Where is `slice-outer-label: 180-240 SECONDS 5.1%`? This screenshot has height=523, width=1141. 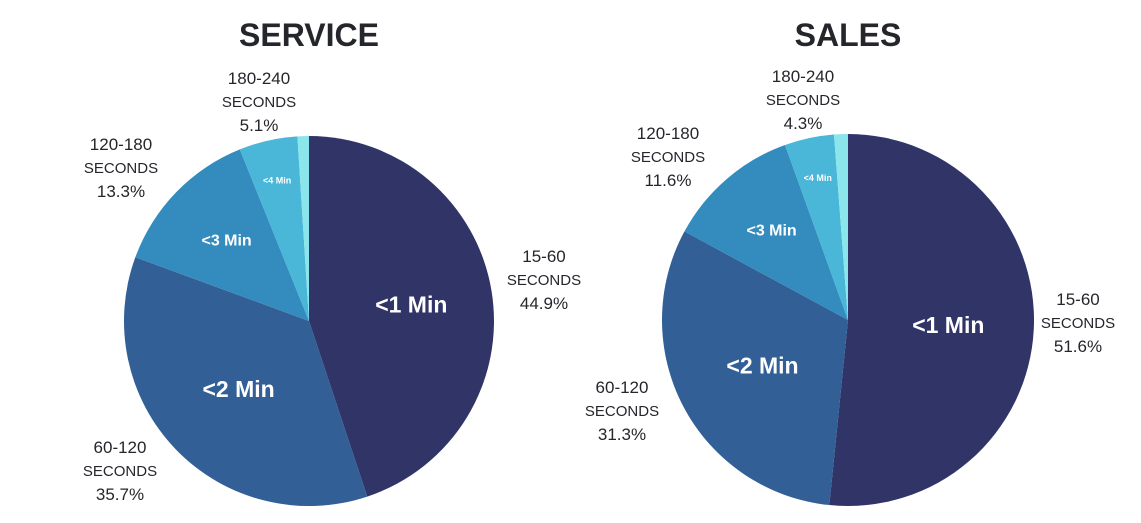 slice-outer-label: 180-240 SECONDS 5.1% is located at coordinates (259, 102).